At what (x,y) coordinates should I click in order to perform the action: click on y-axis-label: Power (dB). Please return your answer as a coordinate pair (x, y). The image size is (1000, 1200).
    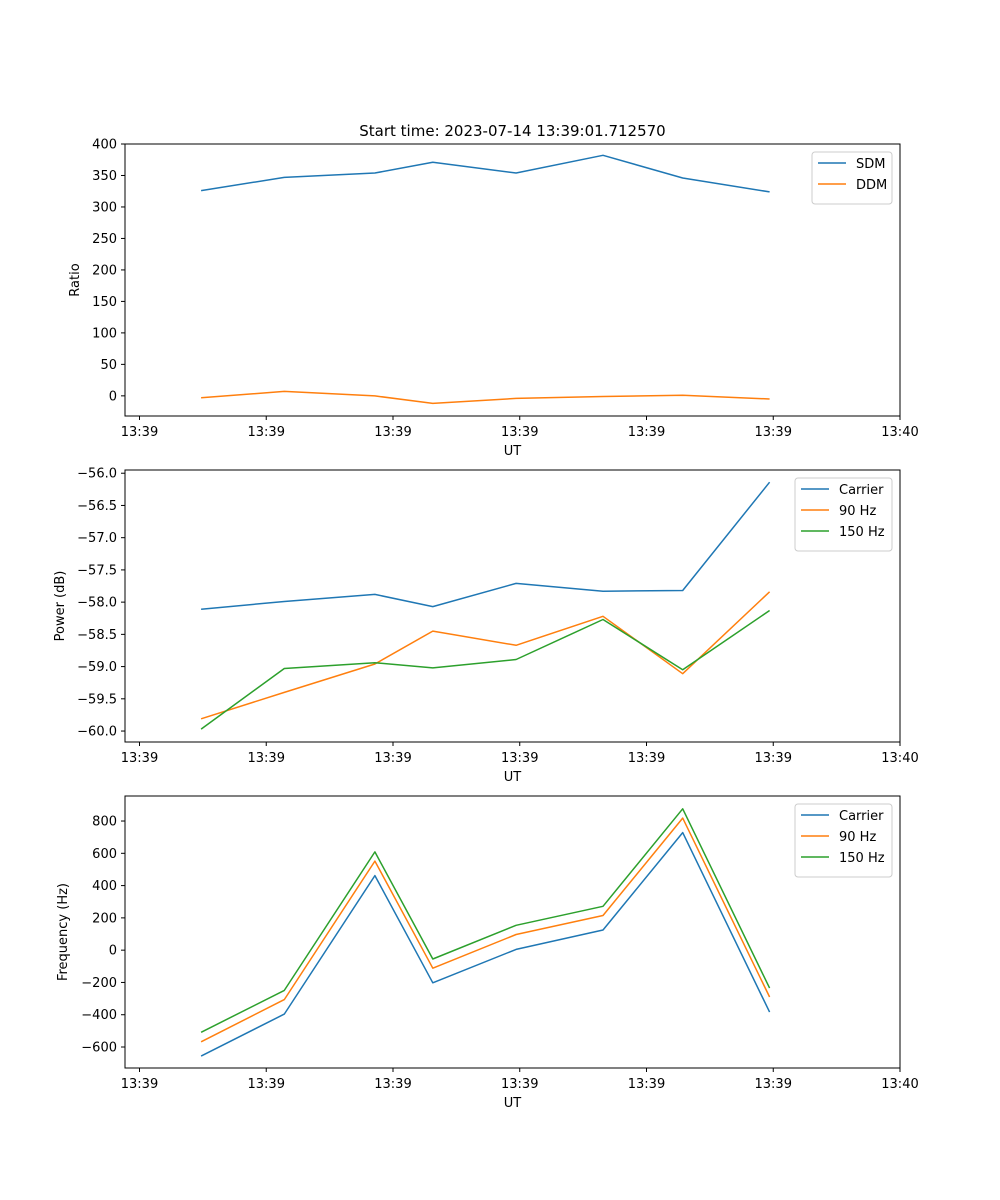
    Looking at the image, I should click on (60, 606).